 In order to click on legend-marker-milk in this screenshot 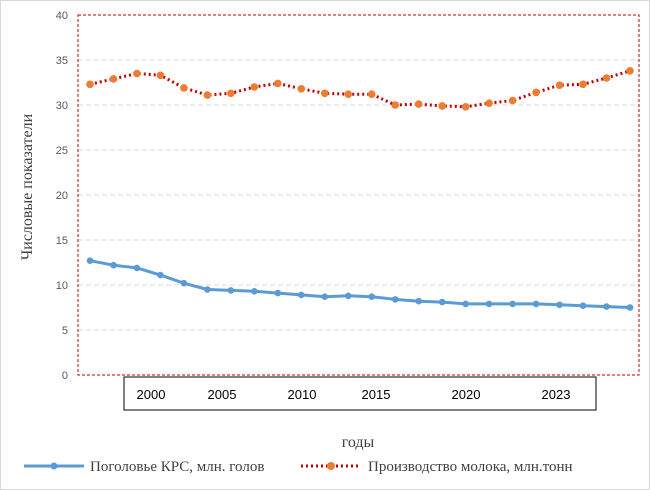, I will do `click(331, 466)`.